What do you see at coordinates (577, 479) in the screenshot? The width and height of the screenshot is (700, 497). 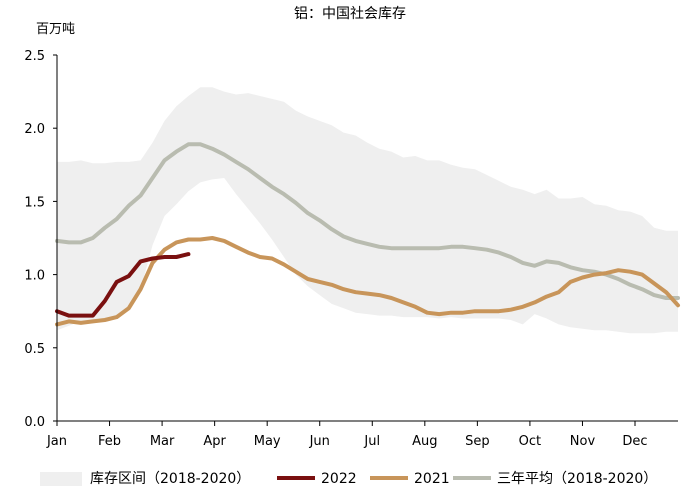 I see `legend-label: 三年平均（2018-2020）` at bounding box center [577, 479].